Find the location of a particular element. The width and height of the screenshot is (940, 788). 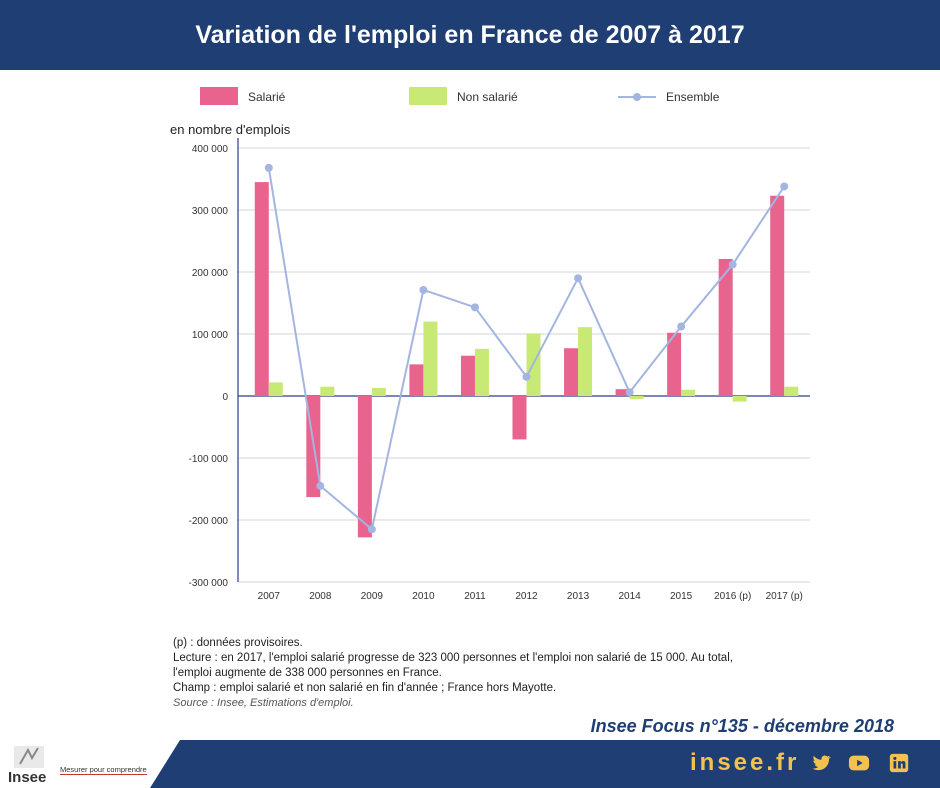

y-tick-label: 300 000 is located at coordinates (210, 211).